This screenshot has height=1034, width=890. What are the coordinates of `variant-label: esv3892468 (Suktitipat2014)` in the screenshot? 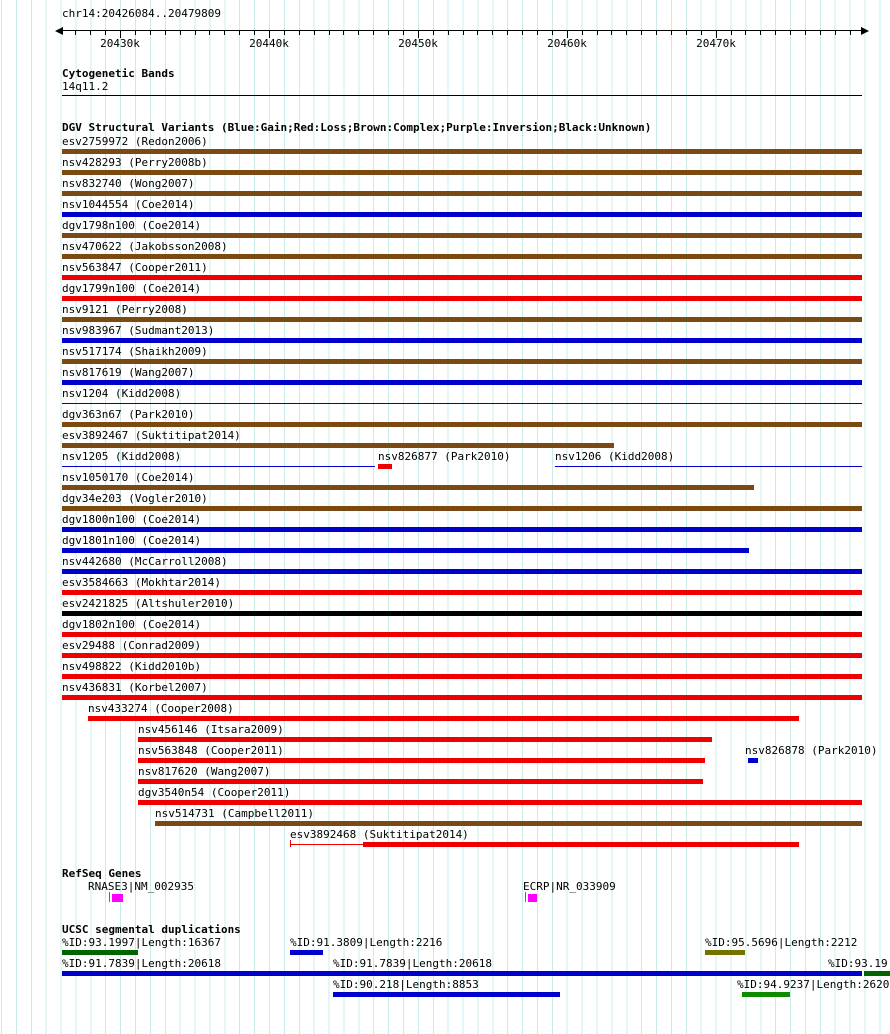 It's located at (379, 834).